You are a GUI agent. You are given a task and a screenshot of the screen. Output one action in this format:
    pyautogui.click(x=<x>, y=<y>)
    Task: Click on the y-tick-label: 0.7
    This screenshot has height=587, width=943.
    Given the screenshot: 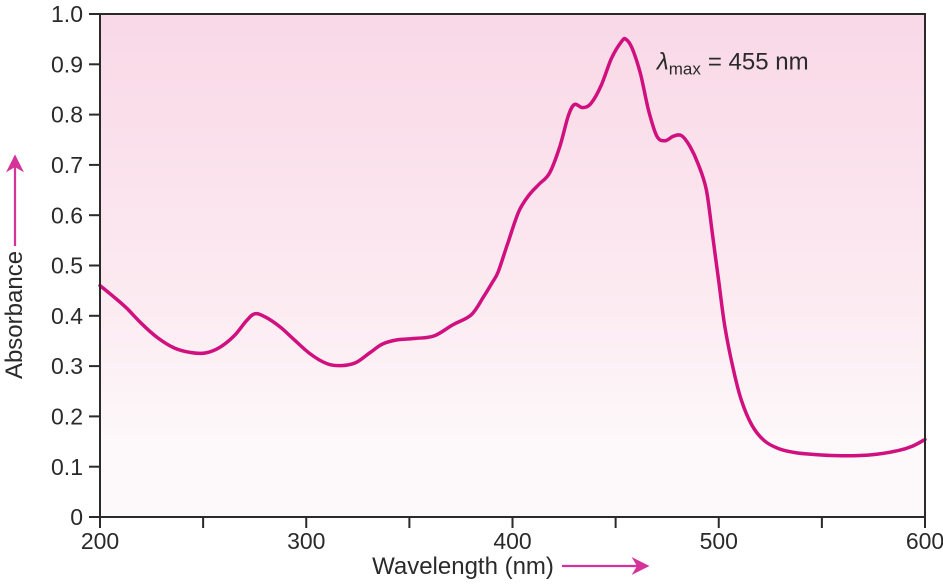 What is the action you would take?
    pyautogui.click(x=67, y=165)
    